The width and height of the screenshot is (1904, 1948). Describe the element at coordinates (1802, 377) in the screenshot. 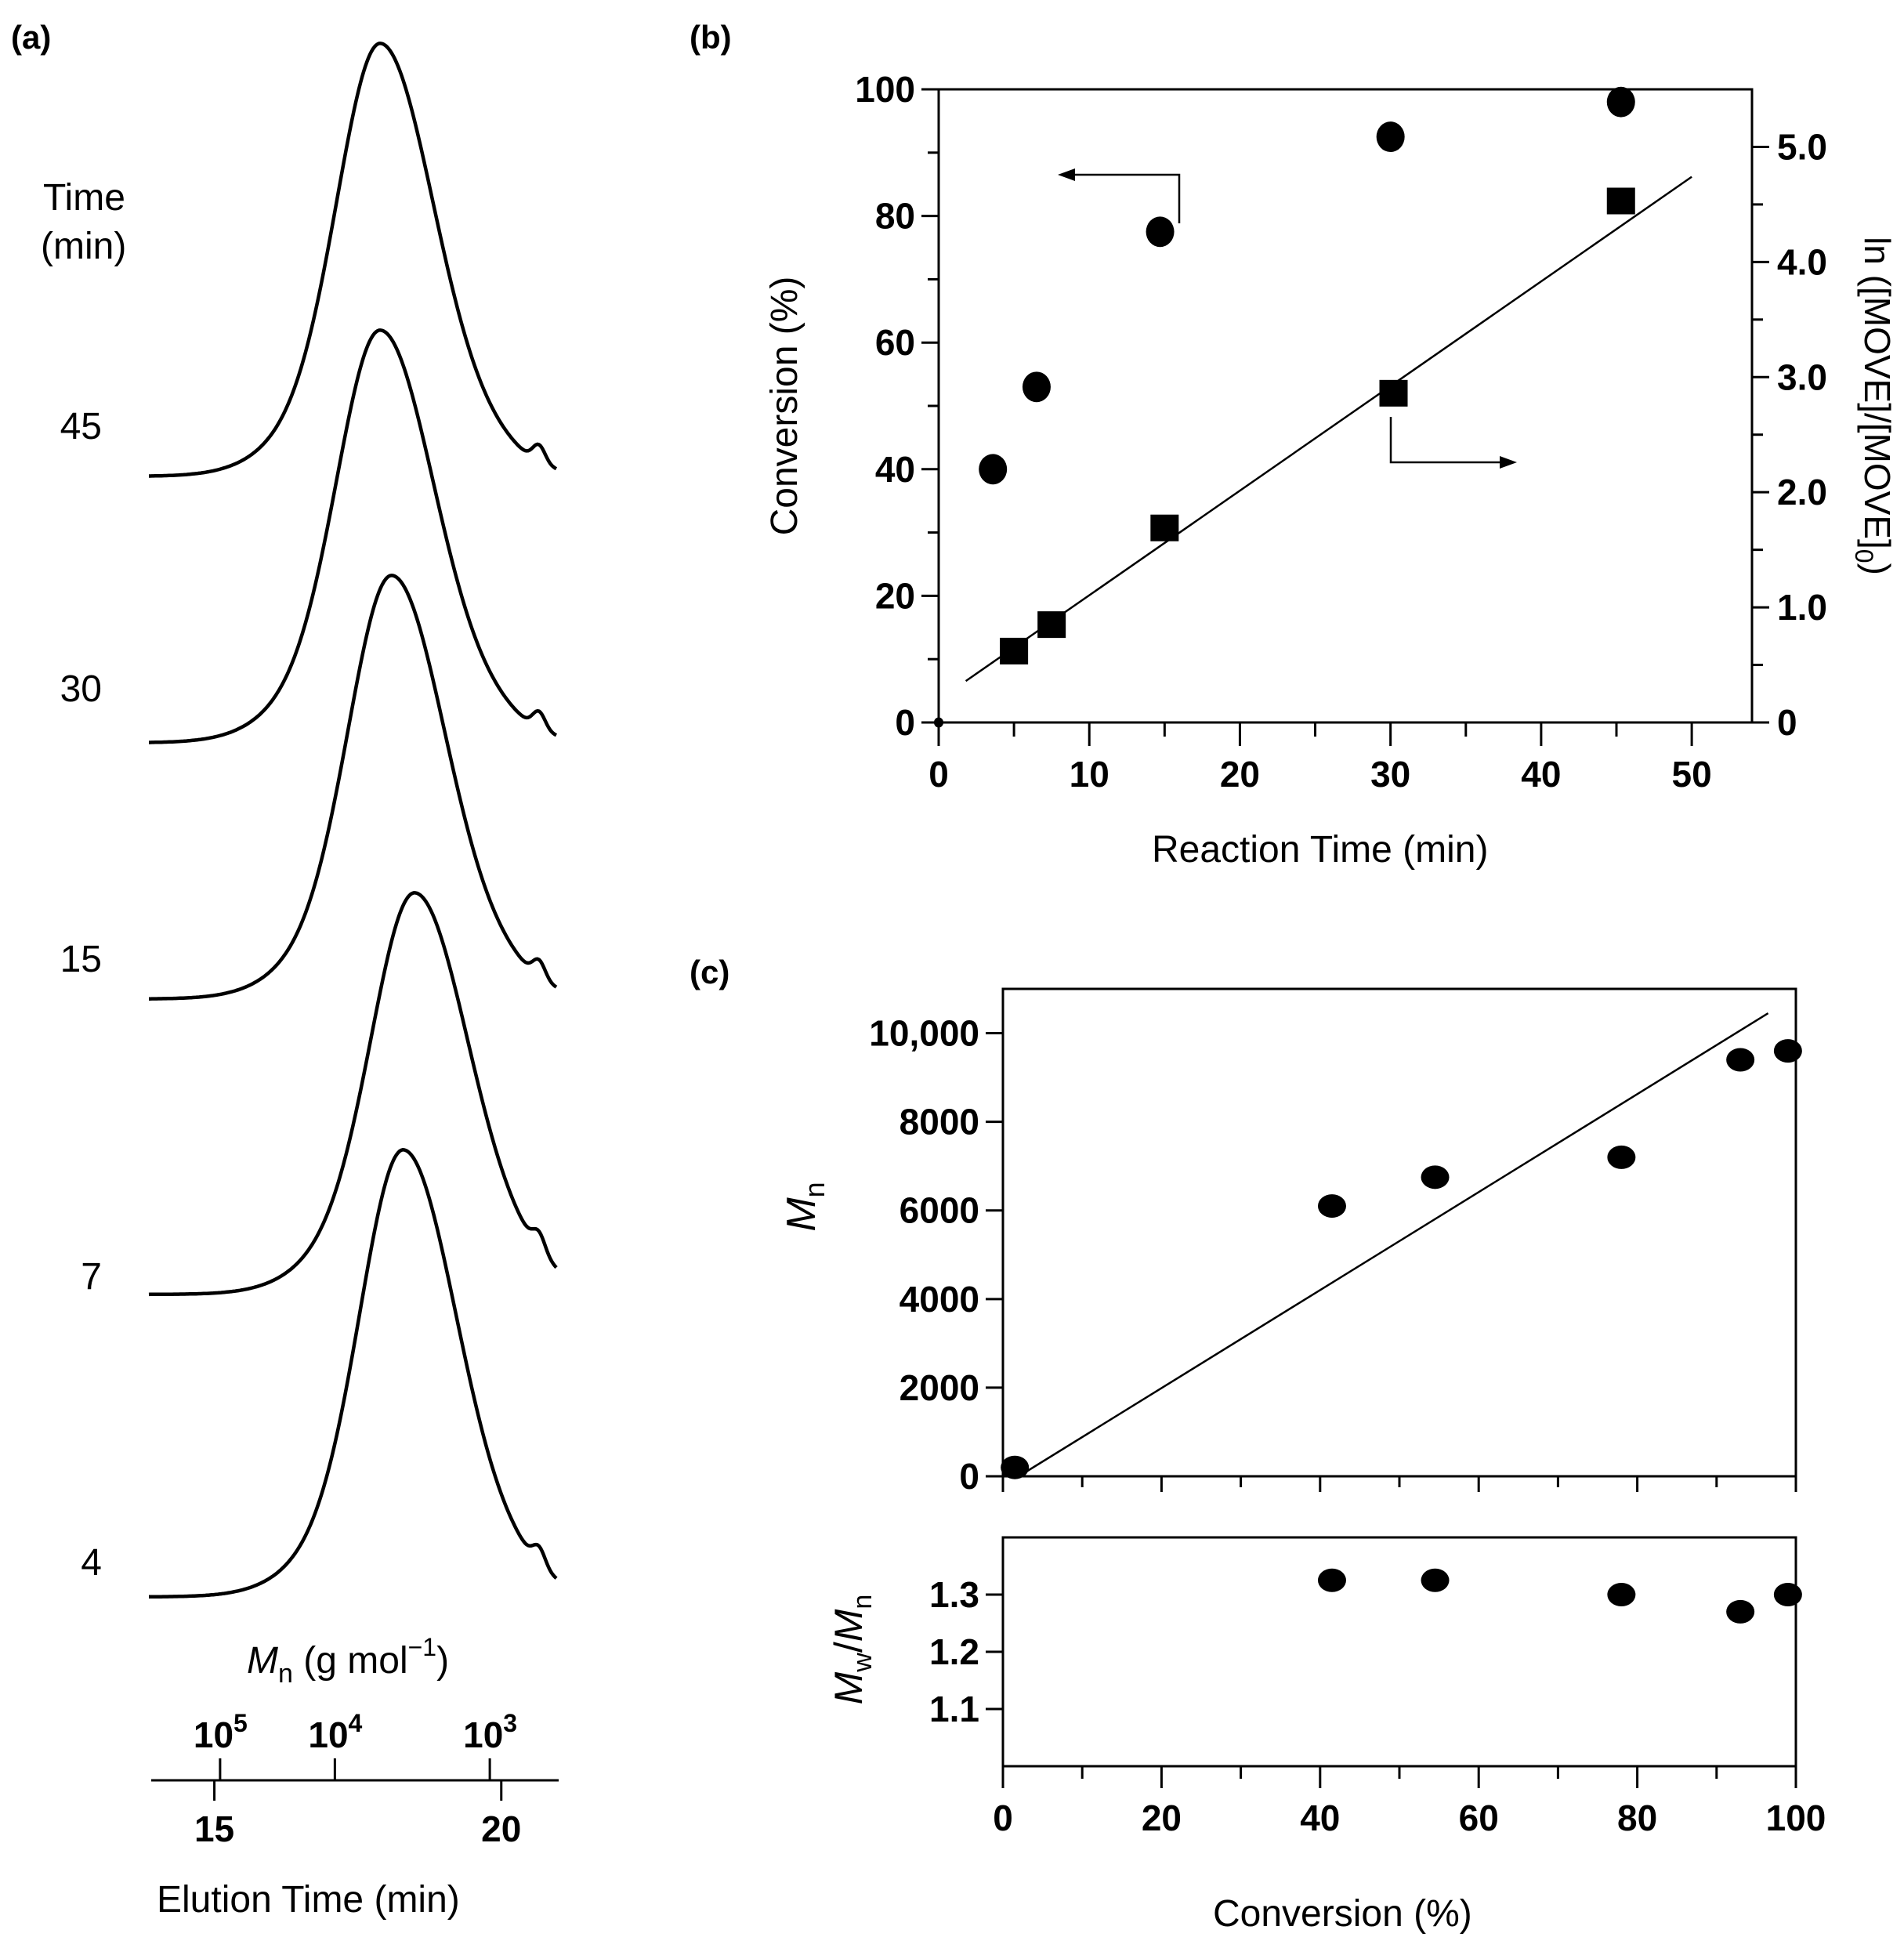

I see `y2-tick-label-b: 3.0` at that location.